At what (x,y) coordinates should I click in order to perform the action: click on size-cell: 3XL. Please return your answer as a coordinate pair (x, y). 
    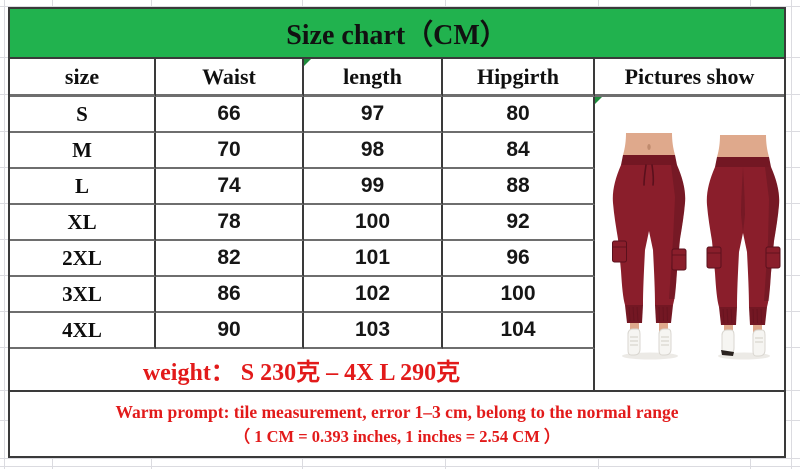
    Looking at the image, I should click on (83, 295).